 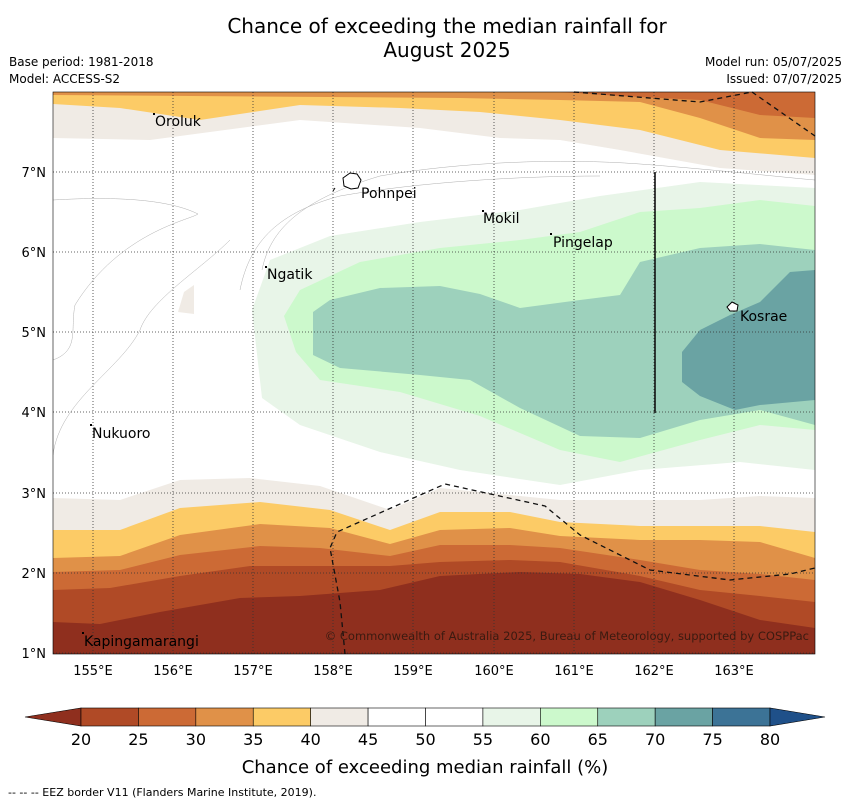 I want to click on colorbar-tick: 70, so click(x=655, y=739).